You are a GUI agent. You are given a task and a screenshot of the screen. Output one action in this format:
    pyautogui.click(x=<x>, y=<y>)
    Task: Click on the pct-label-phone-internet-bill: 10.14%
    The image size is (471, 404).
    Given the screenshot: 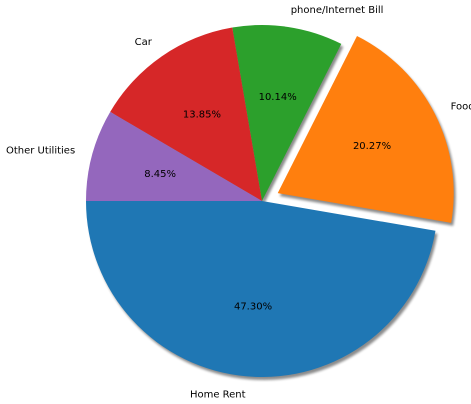 What is the action you would take?
    pyautogui.click(x=278, y=97)
    